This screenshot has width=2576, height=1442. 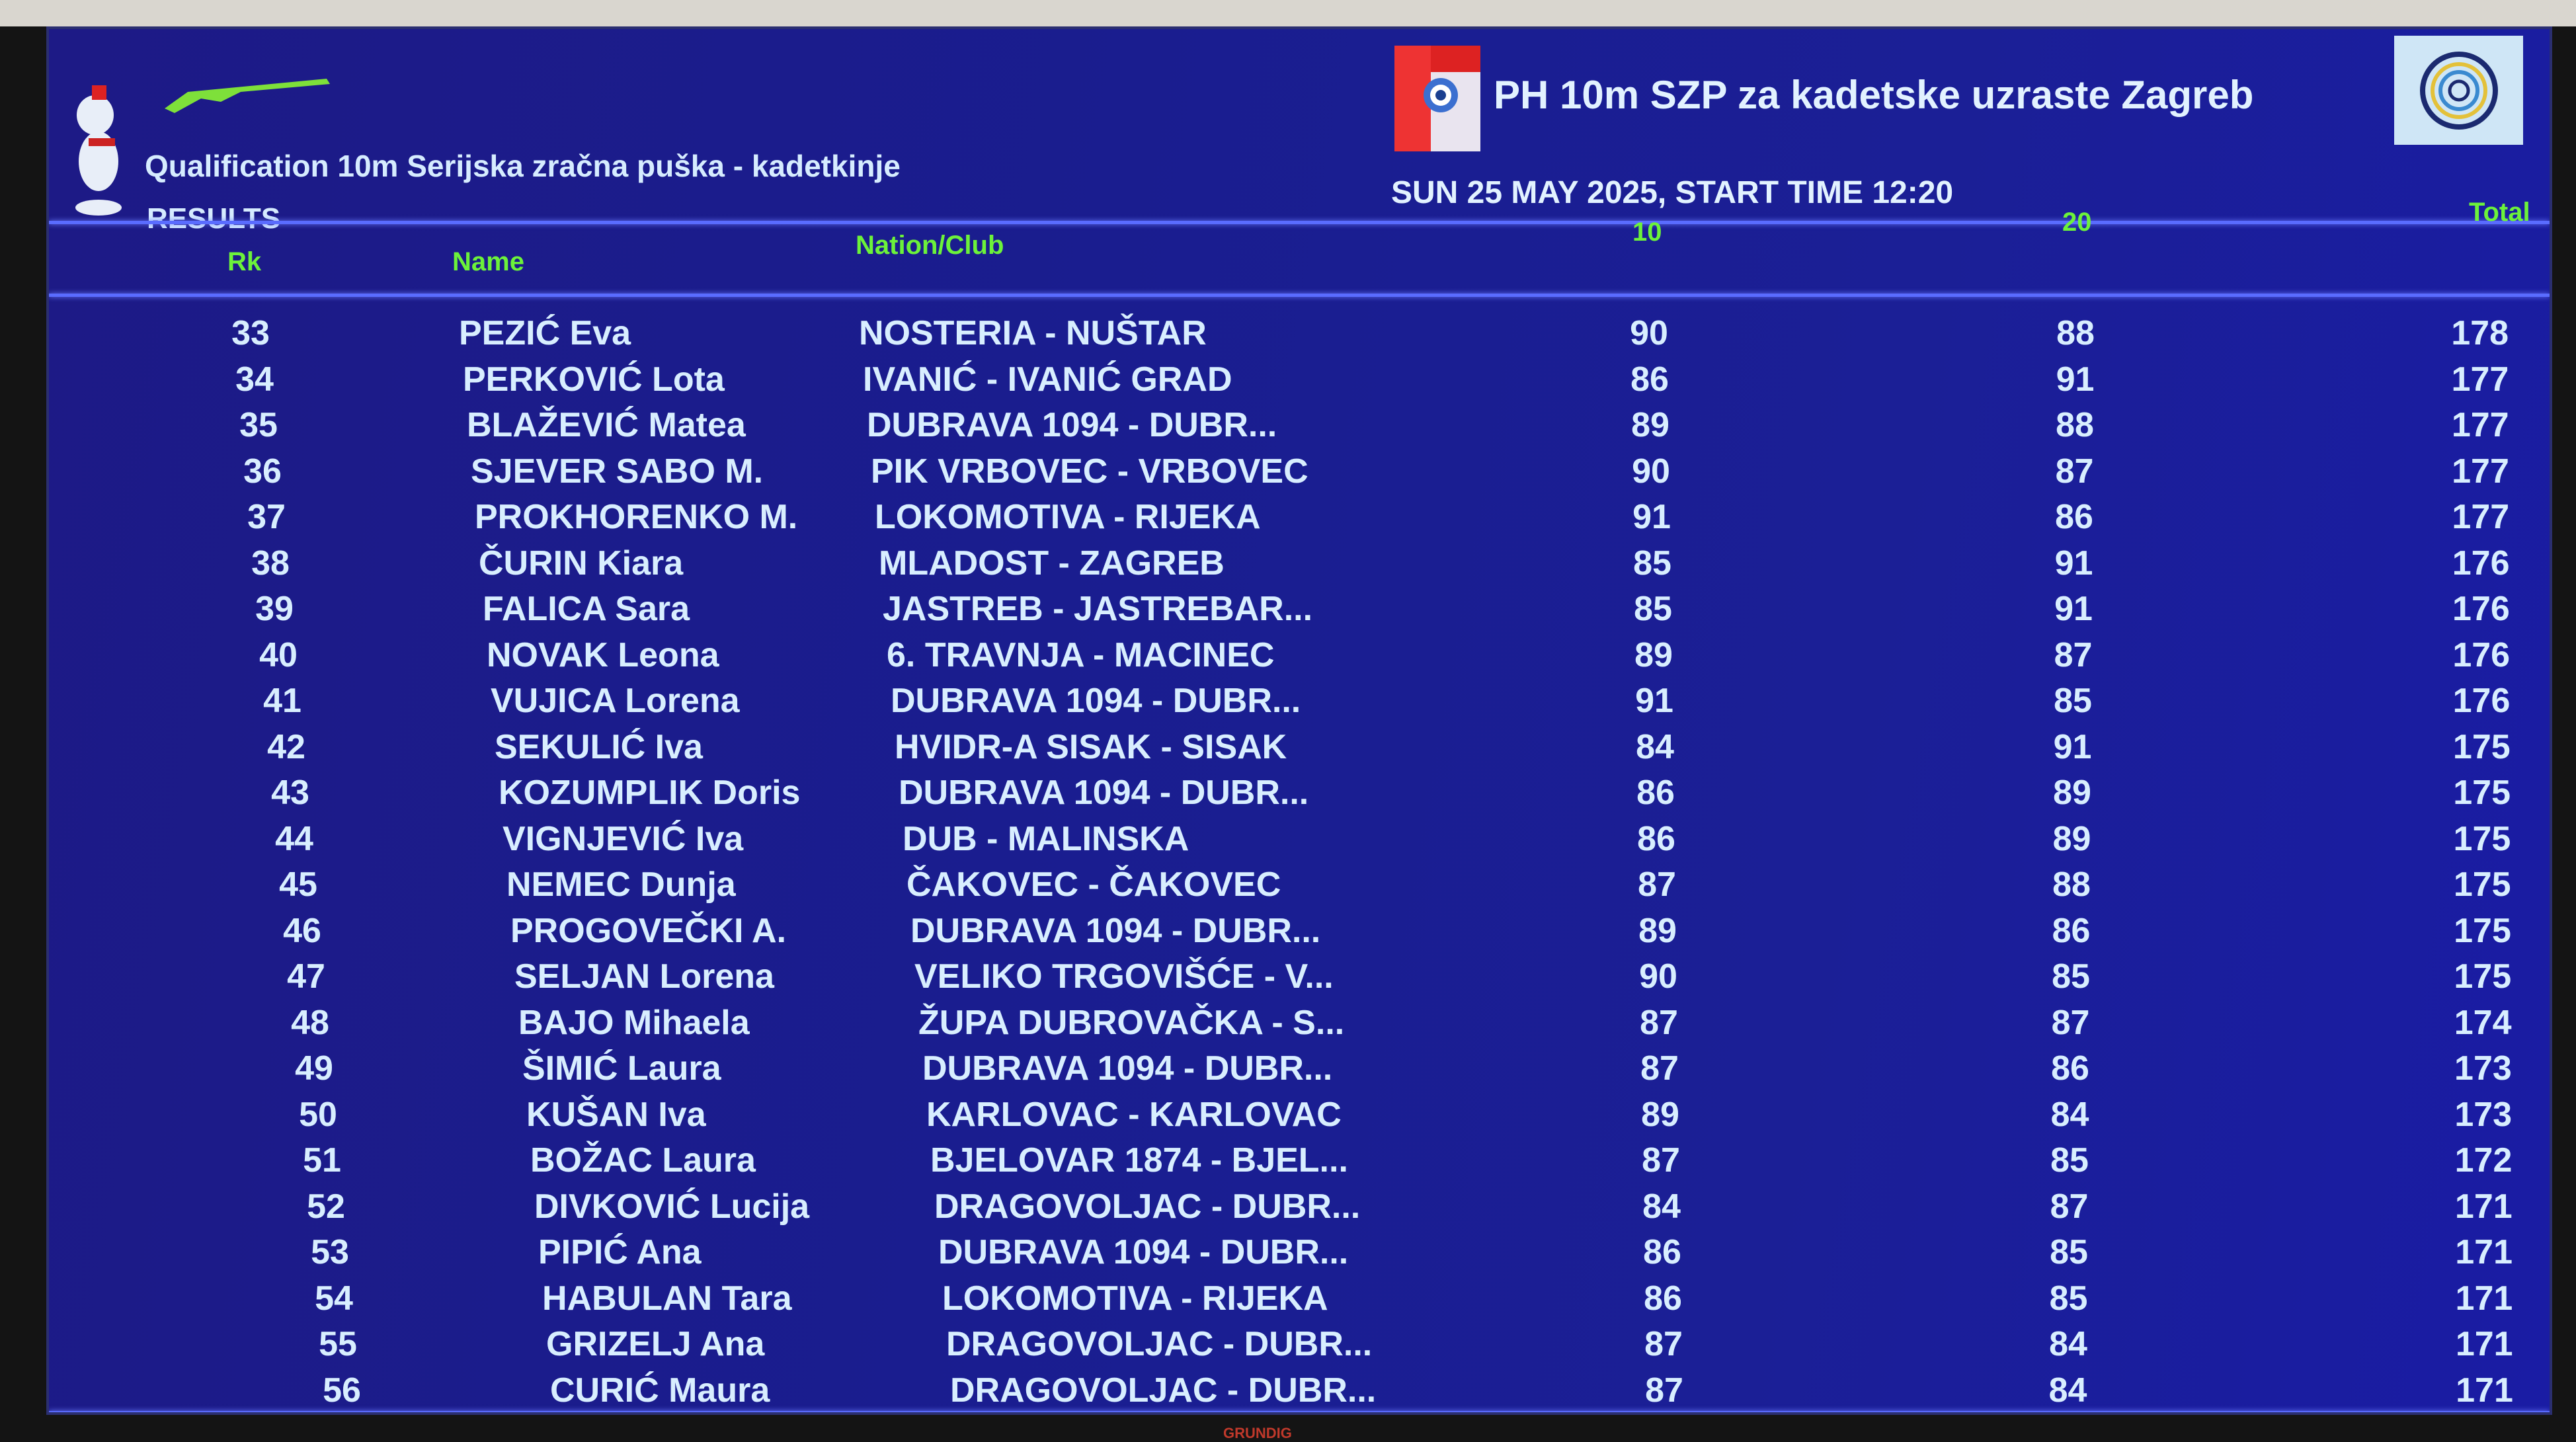 I want to click on name-cell: PROGOVEČKI A., so click(x=648, y=930).